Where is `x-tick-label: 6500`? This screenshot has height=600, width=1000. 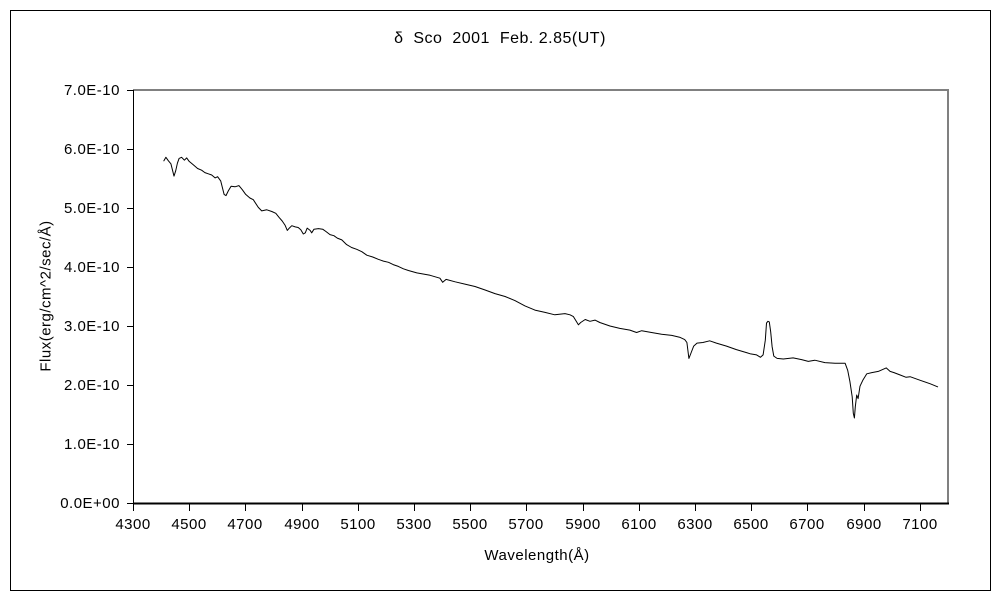
x-tick-label: 6500 is located at coordinates (750, 524).